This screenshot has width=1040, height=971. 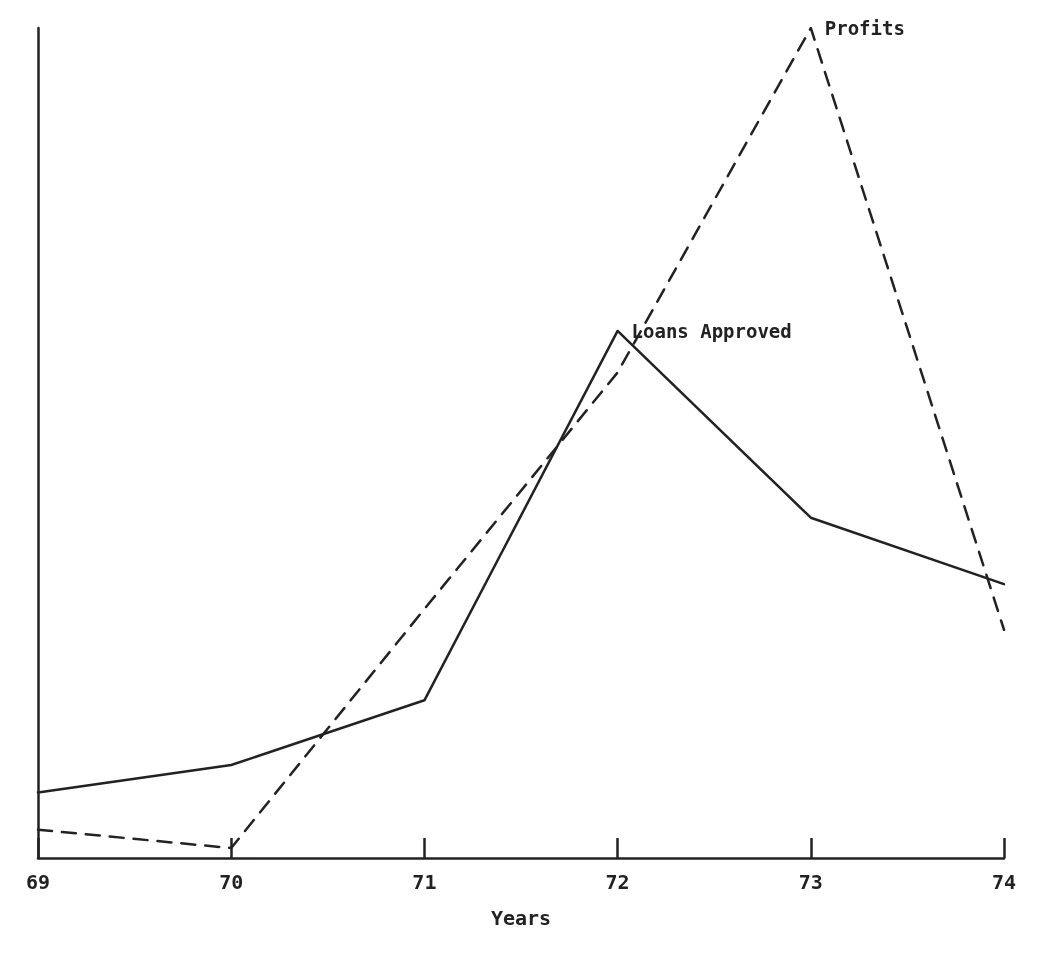 I want to click on x-tick-label: 70, so click(x=231, y=882).